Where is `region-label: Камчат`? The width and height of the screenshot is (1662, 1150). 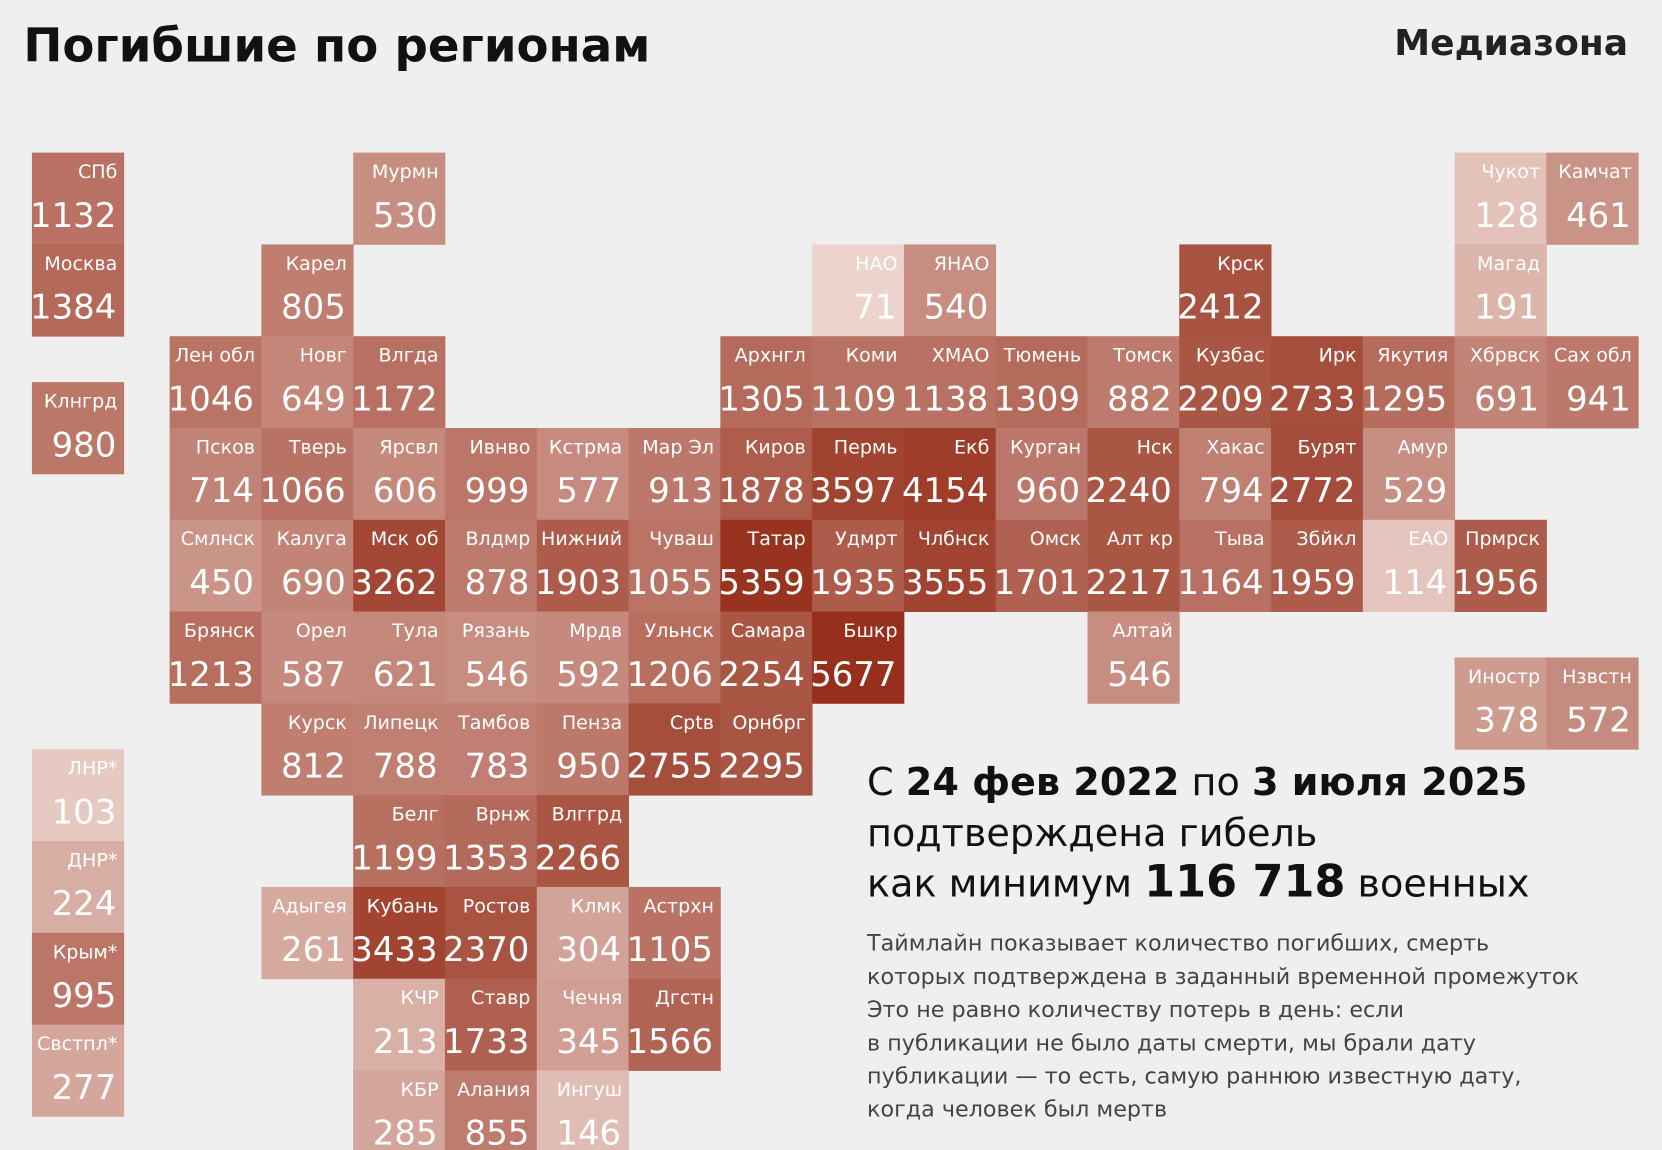 region-label: Камчат is located at coordinates (1595, 172).